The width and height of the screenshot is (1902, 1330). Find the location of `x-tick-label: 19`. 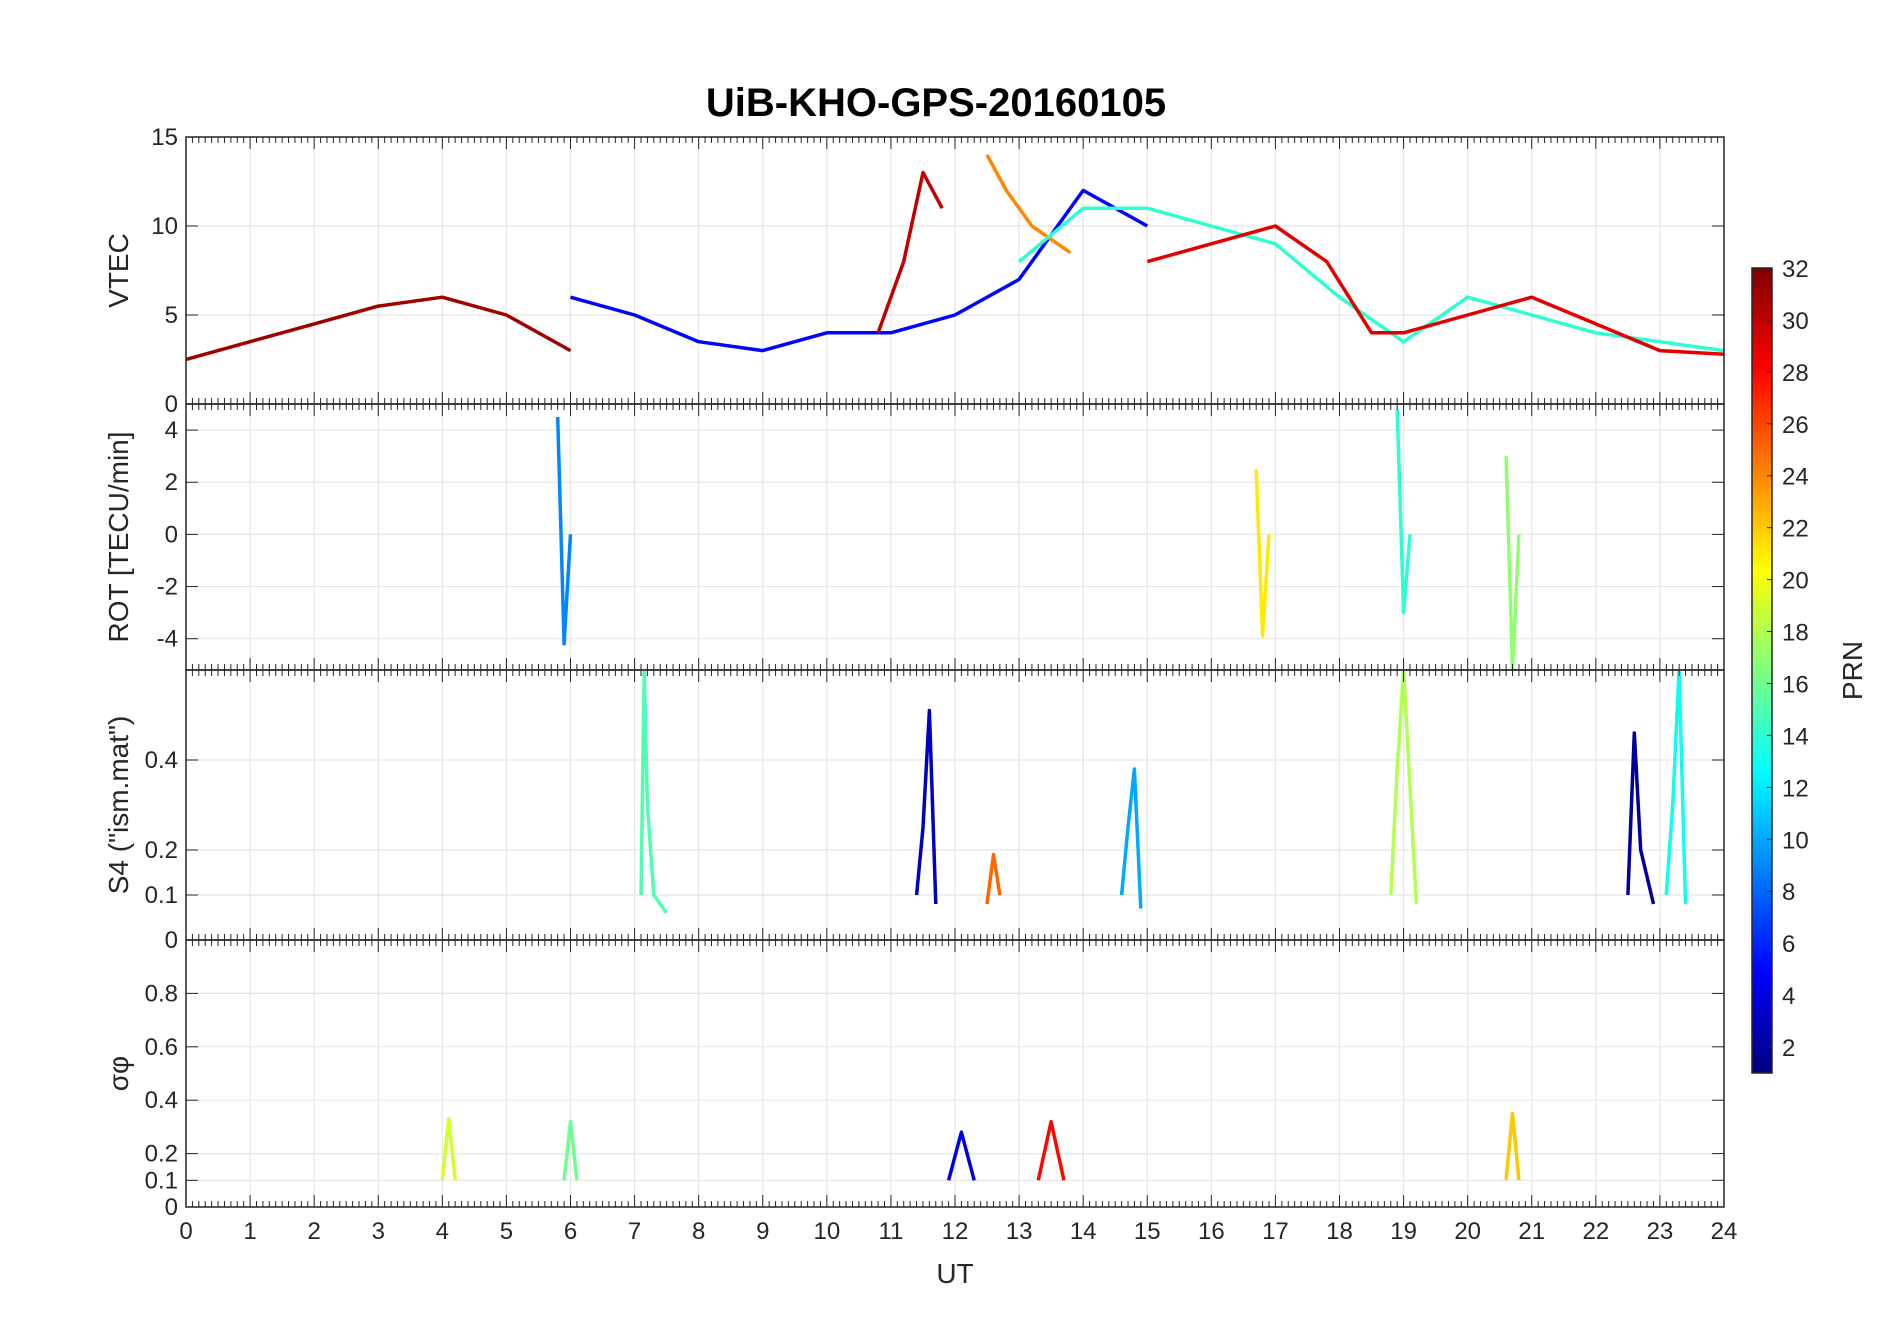

x-tick-label: 19 is located at coordinates (1403, 1231).